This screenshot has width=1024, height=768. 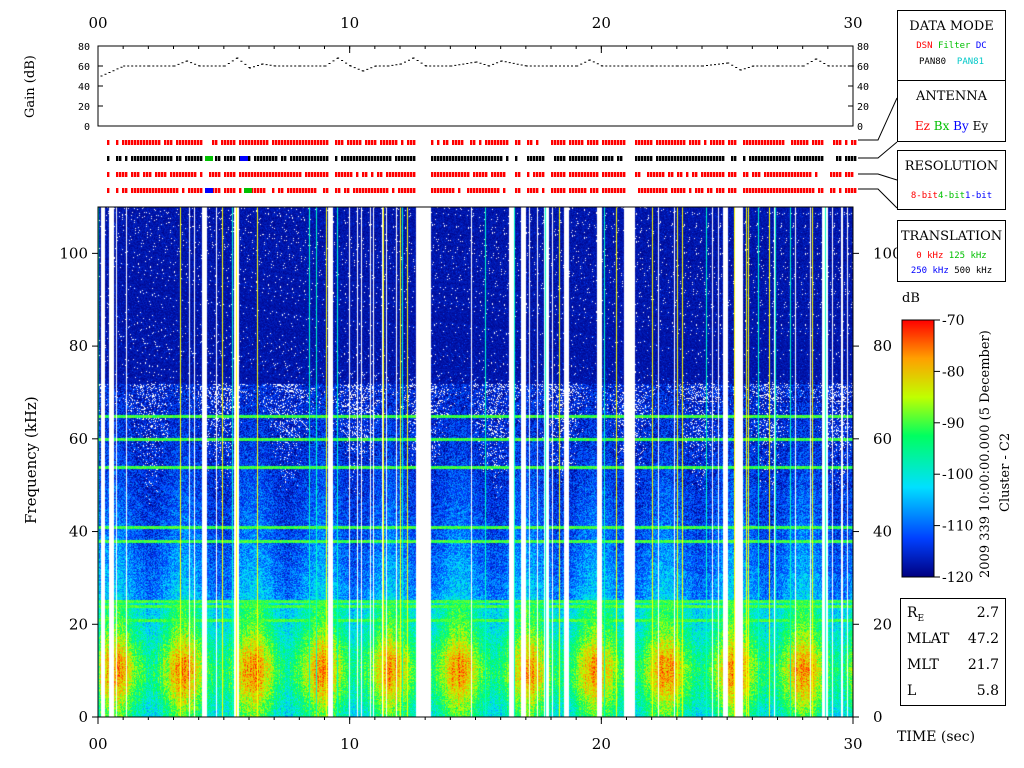 What do you see at coordinates (951, 196) in the screenshot?
I see `resolution-4bit: 4-bit` at bounding box center [951, 196].